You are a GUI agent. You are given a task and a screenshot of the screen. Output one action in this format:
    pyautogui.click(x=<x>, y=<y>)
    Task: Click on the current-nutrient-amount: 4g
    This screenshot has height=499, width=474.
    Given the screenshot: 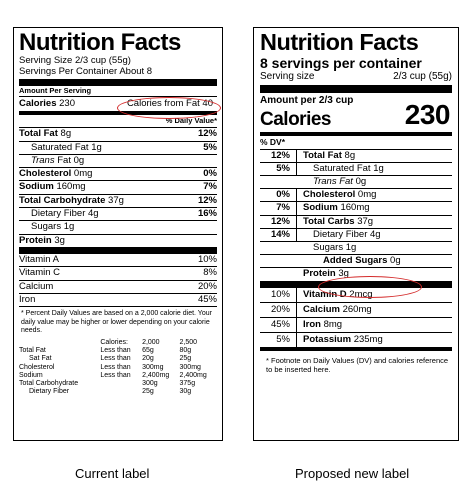 What is the action you would take?
    pyautogui.click(x=93, y=214)
    